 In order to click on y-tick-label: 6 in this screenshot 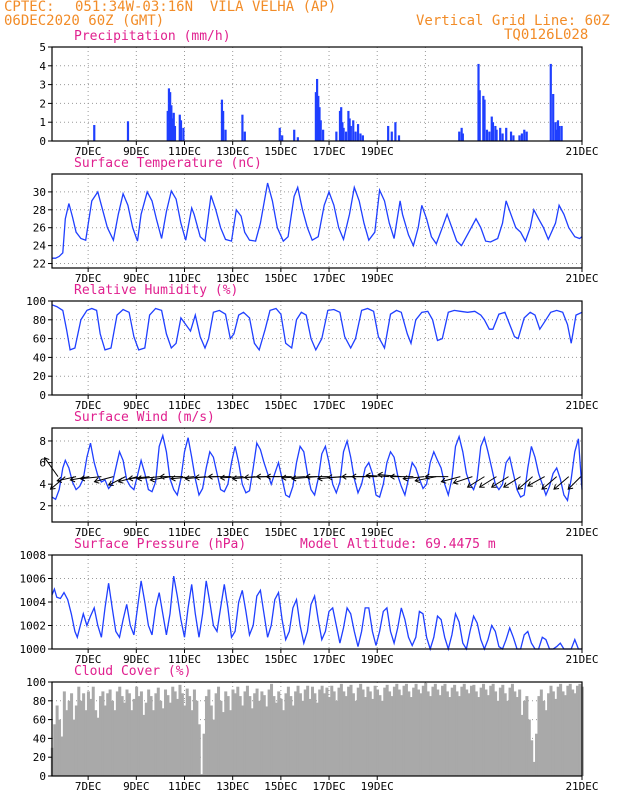, I will do `click(42, 463)`.